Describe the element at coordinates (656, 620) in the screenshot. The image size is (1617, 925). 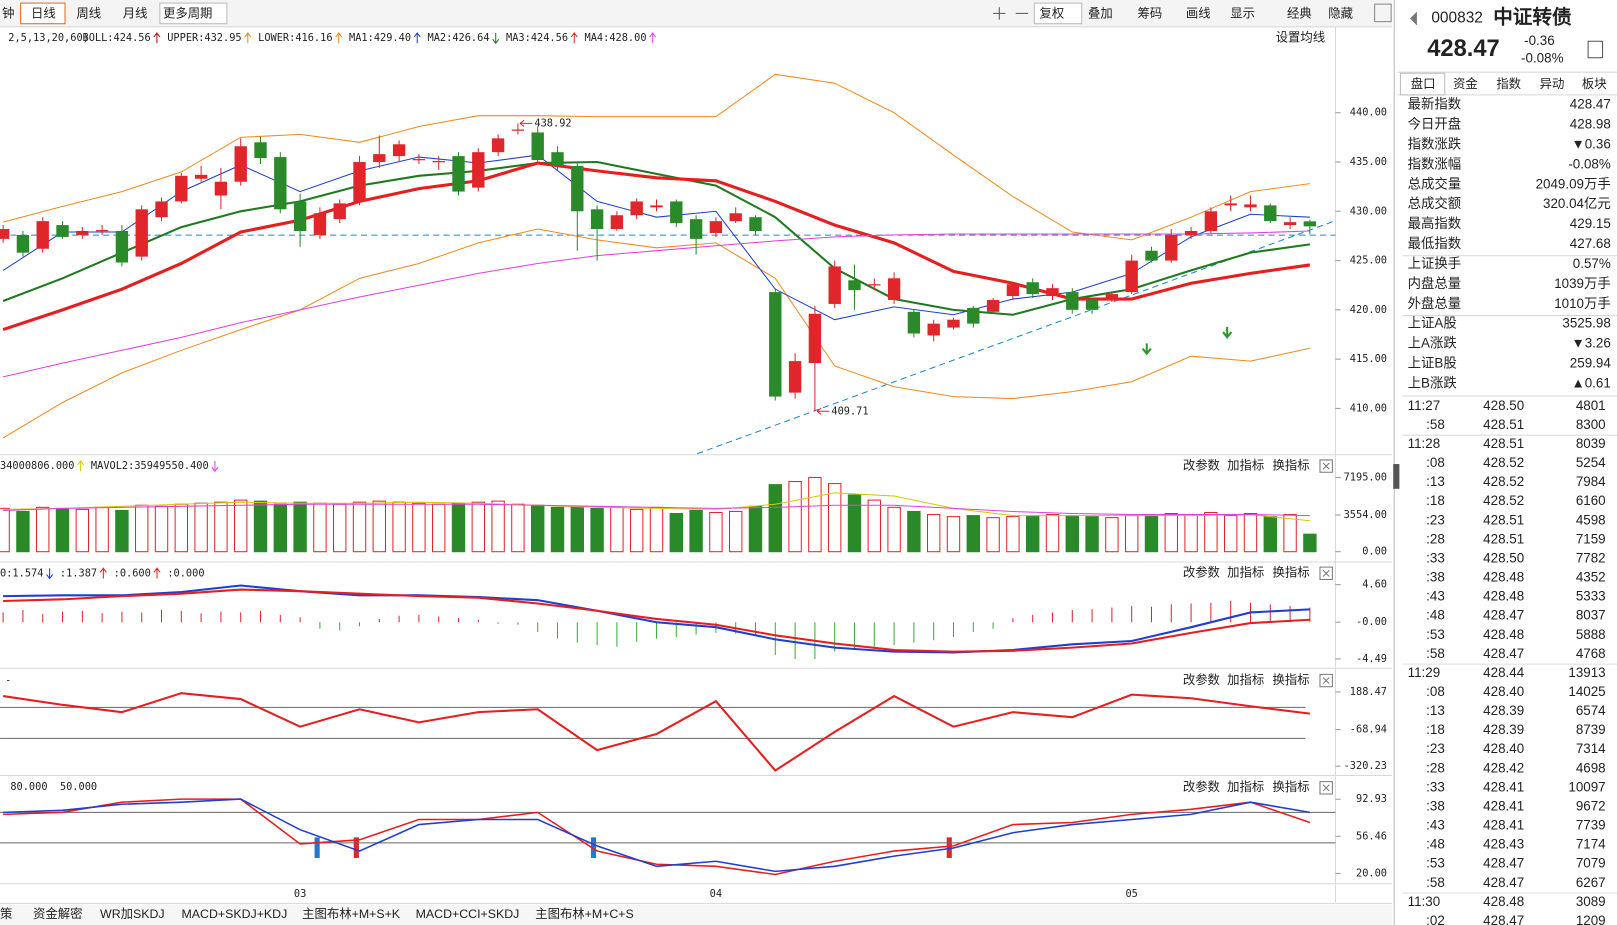
I see `macd-line` at that location.